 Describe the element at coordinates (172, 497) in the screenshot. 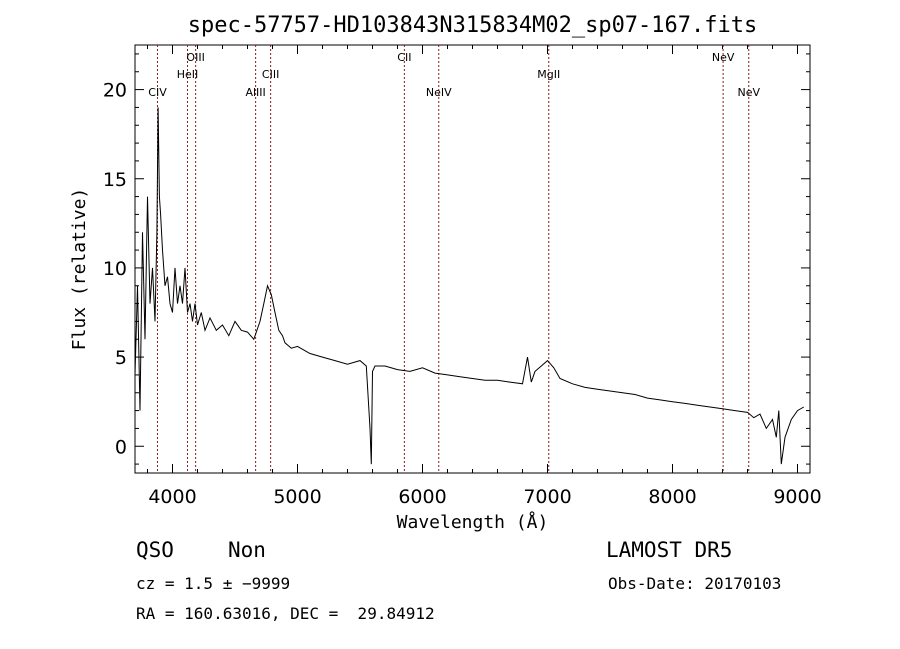

I see `x-tick-label: 4000` at that location.